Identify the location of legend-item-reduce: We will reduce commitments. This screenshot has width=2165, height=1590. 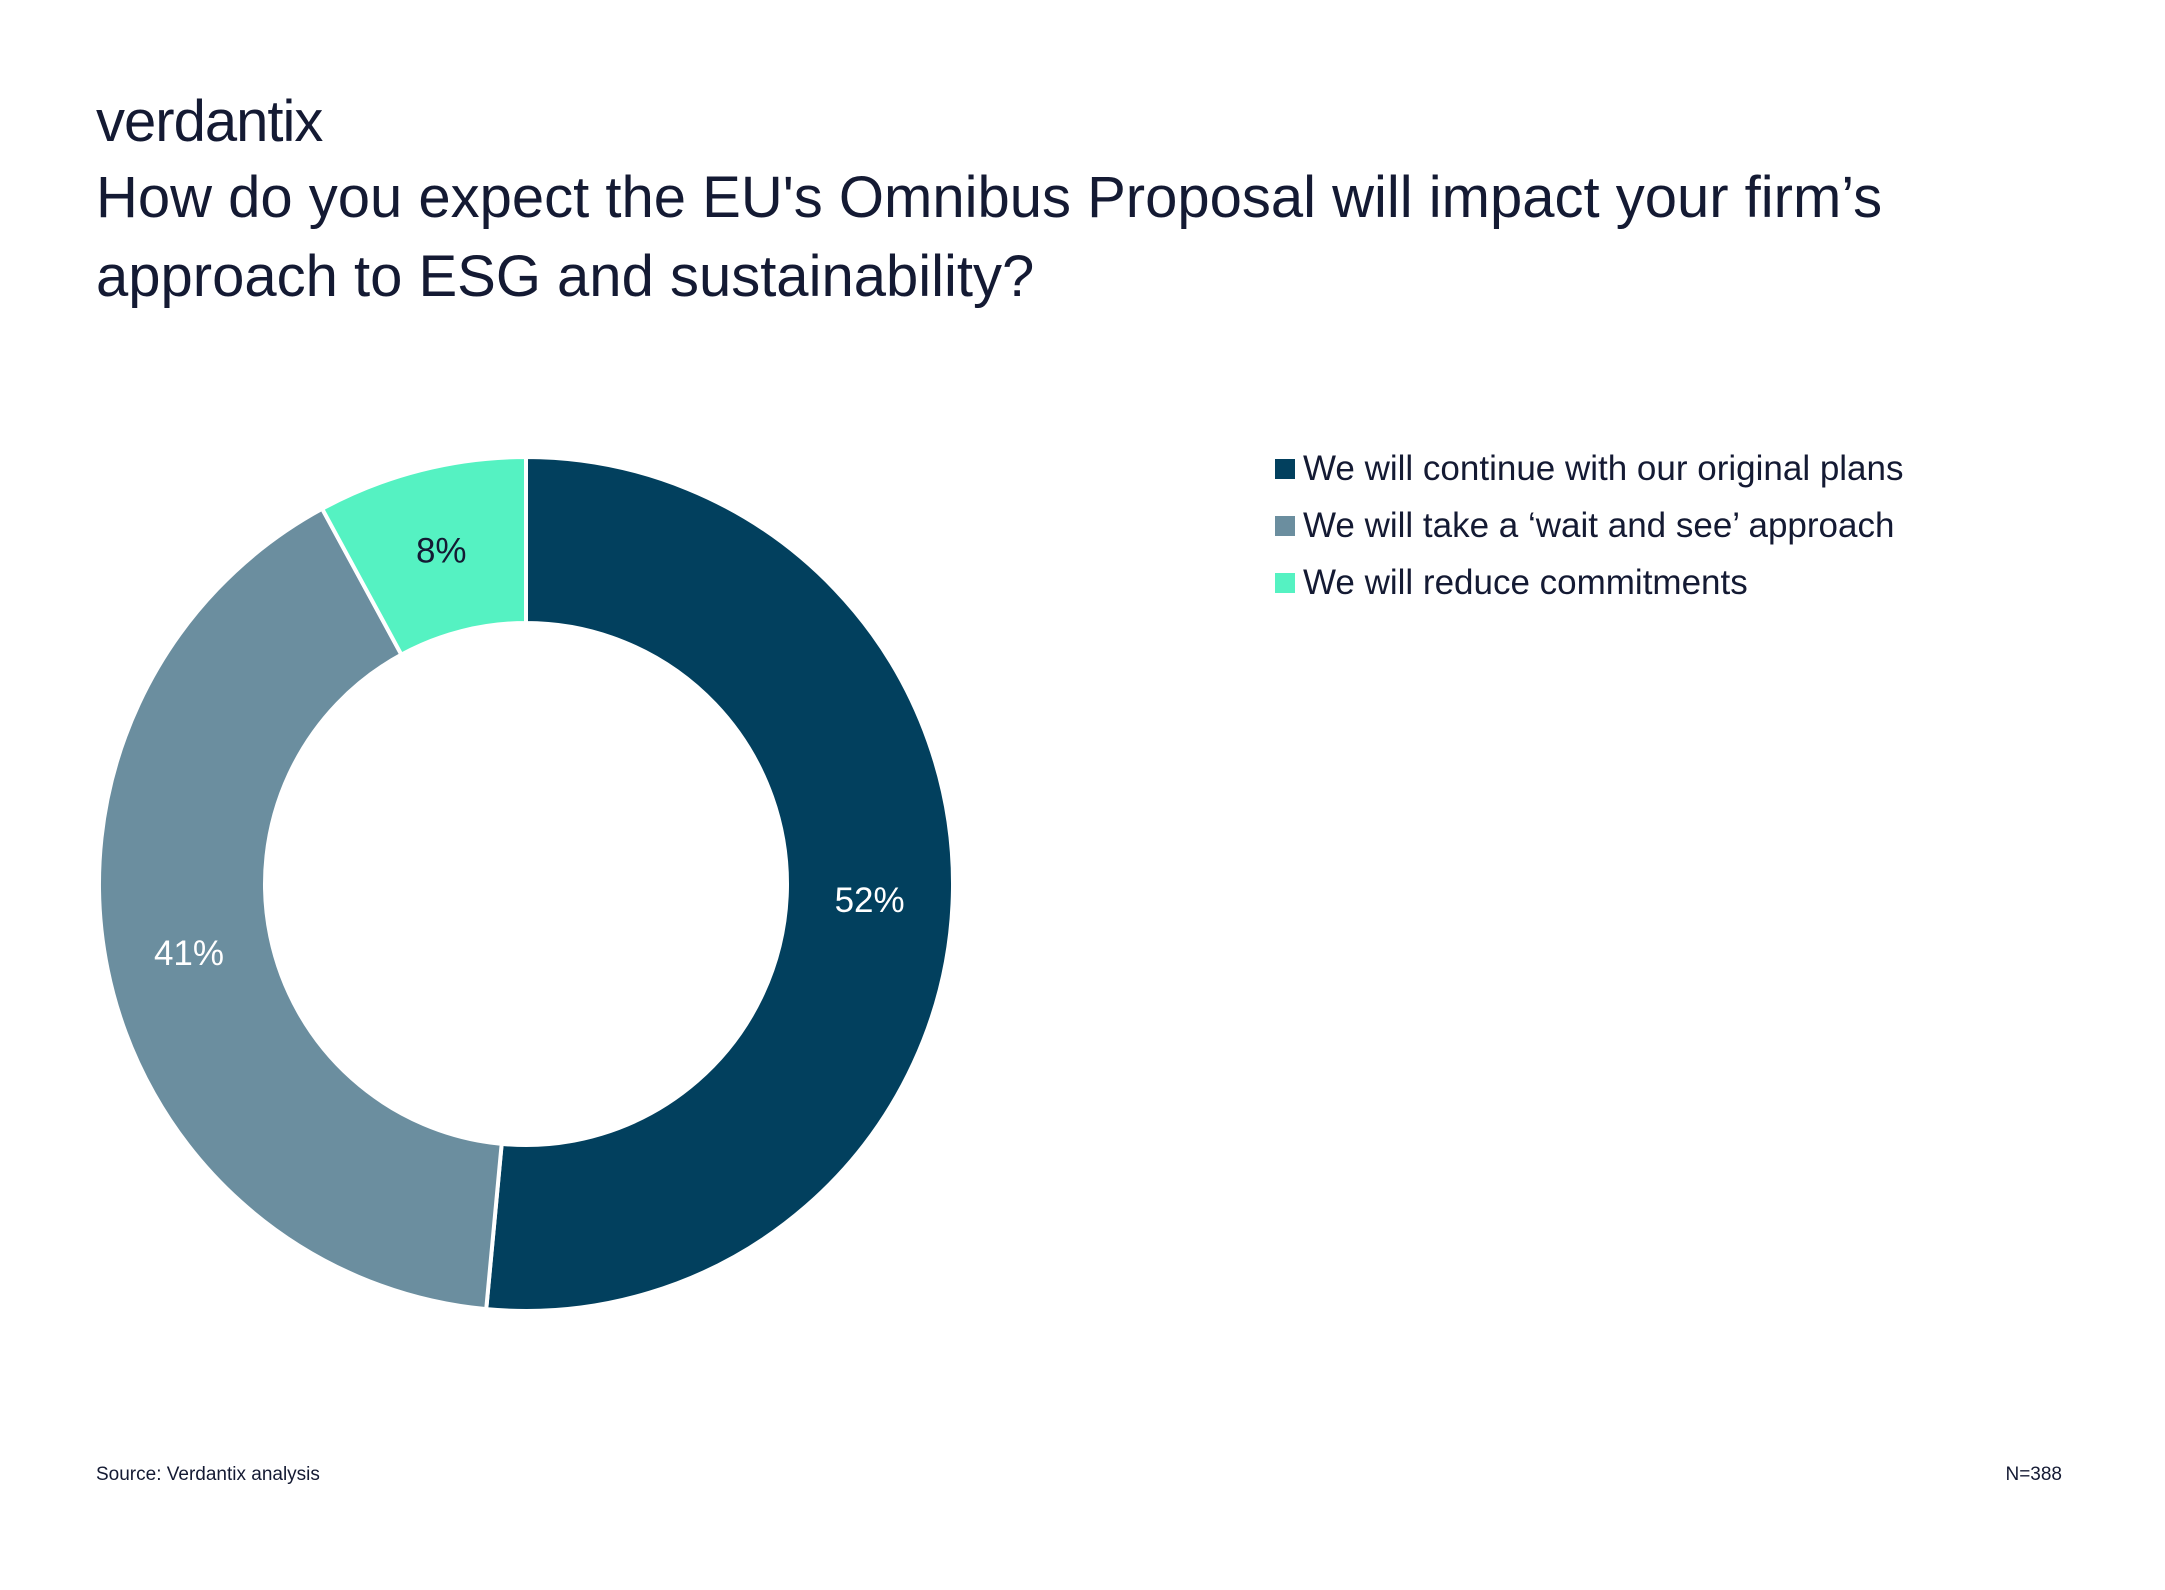
(1589, 582).